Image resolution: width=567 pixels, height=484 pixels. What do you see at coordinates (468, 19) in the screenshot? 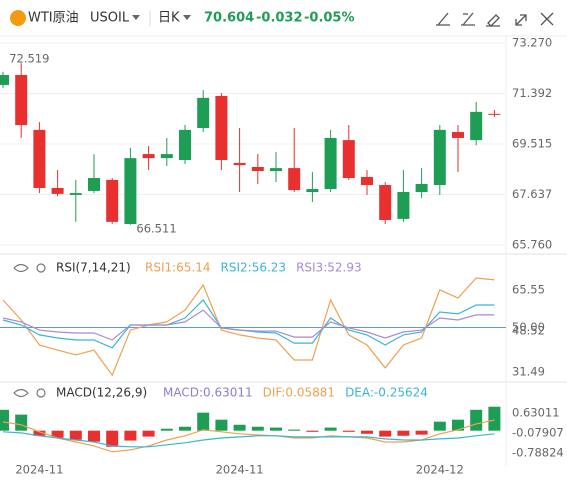
I see `edit-icon` at bounding box center [468, 19].